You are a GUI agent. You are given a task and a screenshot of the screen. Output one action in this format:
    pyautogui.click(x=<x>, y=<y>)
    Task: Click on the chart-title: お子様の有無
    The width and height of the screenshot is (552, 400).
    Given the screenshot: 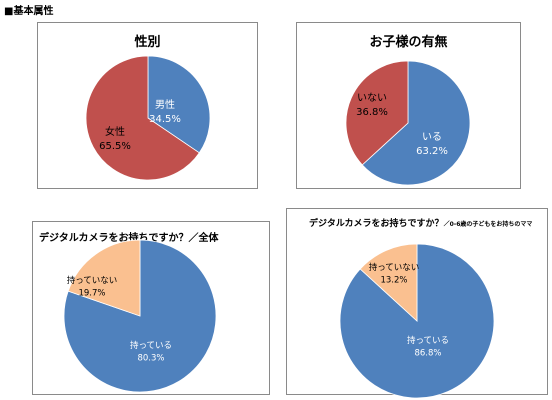 What is the action you would take?
    pyautogui.click(x=408, y=42)
    